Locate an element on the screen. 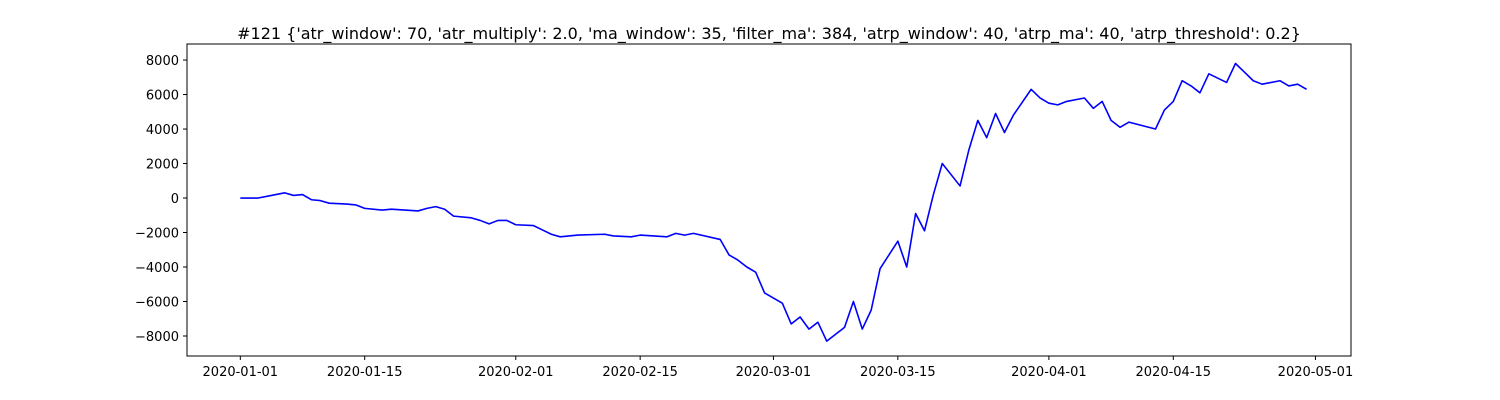  x-tick-label: 2020-03-15 is located at coordinates (898, 372).